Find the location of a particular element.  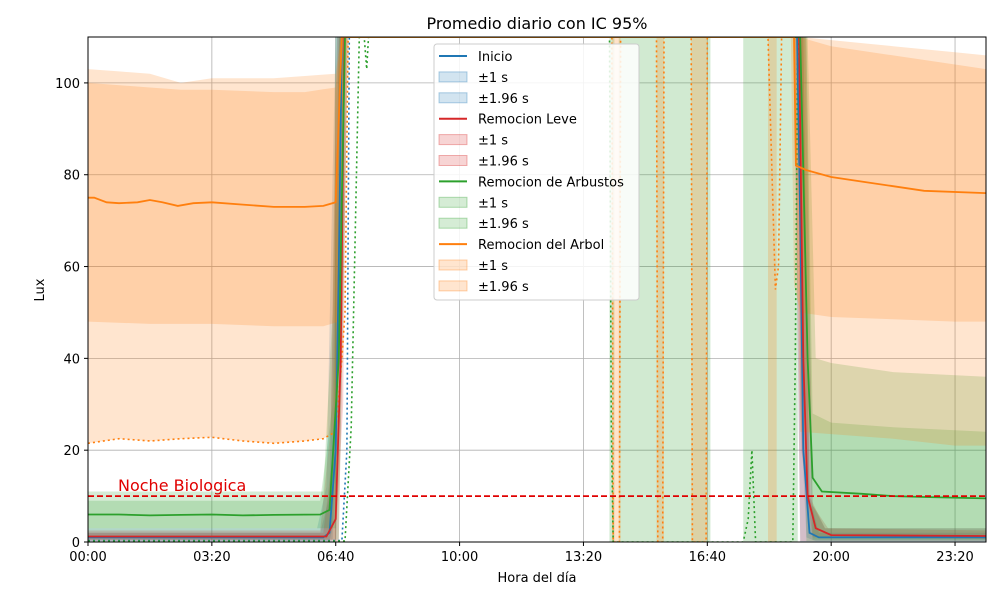

x-tick-label: 00:00 is located at coordinates (87, 557).